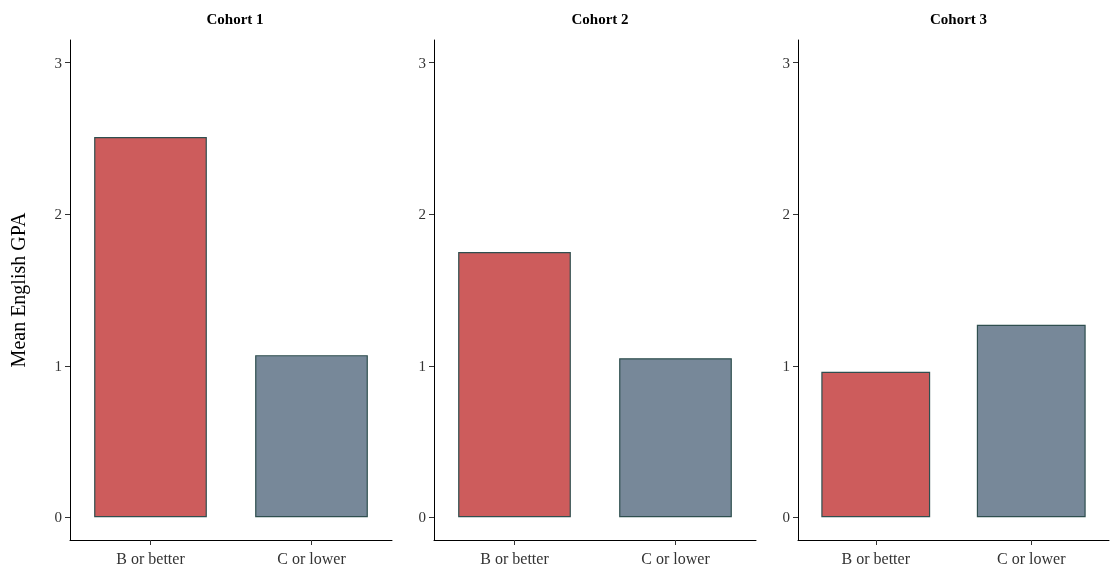 This screenshot has width=1115, height=577. Describe the element at coordinates (958, 18) in the screenshot. I see `chart-title: Cohort 3` at that location.